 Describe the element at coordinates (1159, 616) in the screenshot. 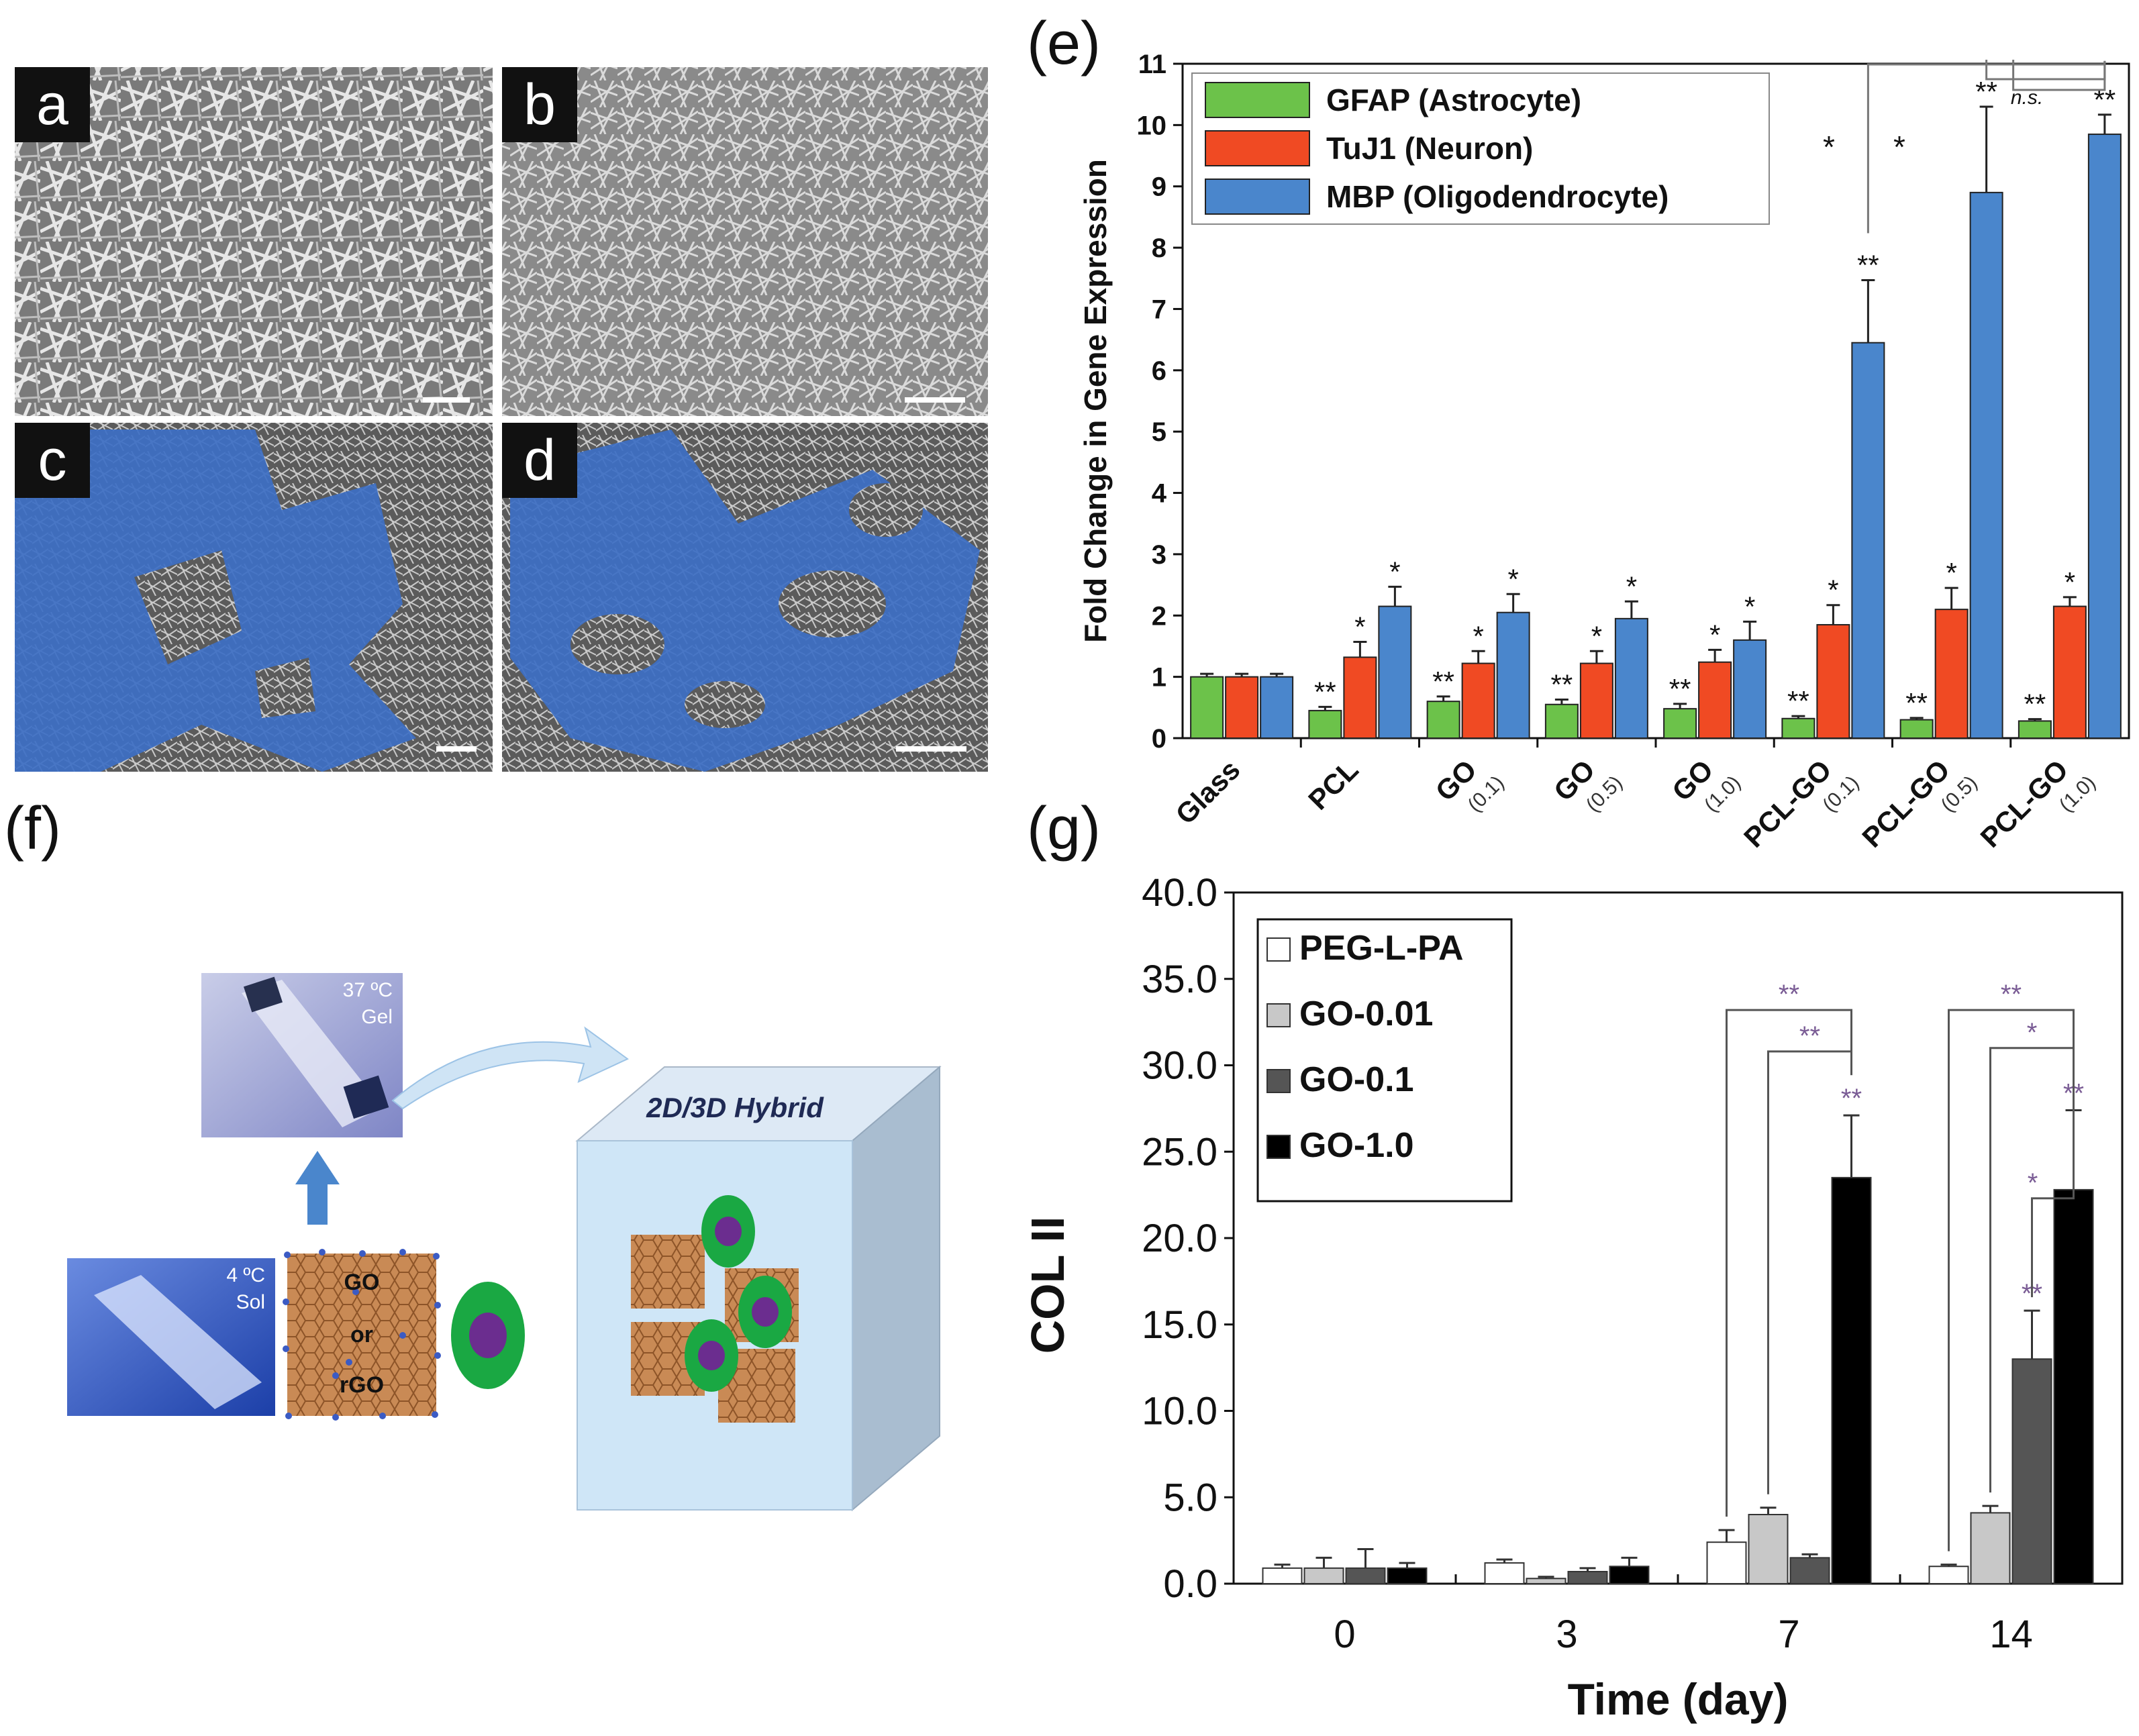

I see `y-tick-label: 2` at that location.